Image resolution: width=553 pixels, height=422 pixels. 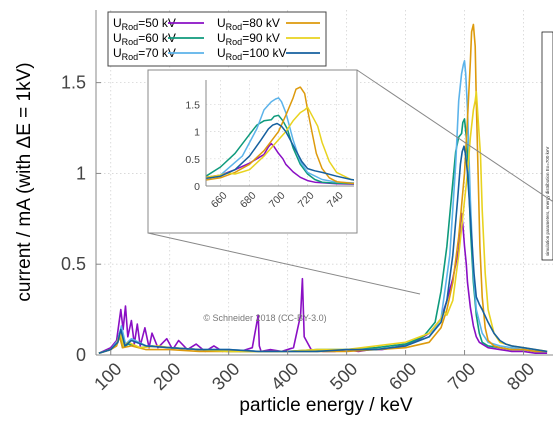 I want to click on inset-y-ticks: 0 0.5 1 1.5, so click(x=192, y=146).